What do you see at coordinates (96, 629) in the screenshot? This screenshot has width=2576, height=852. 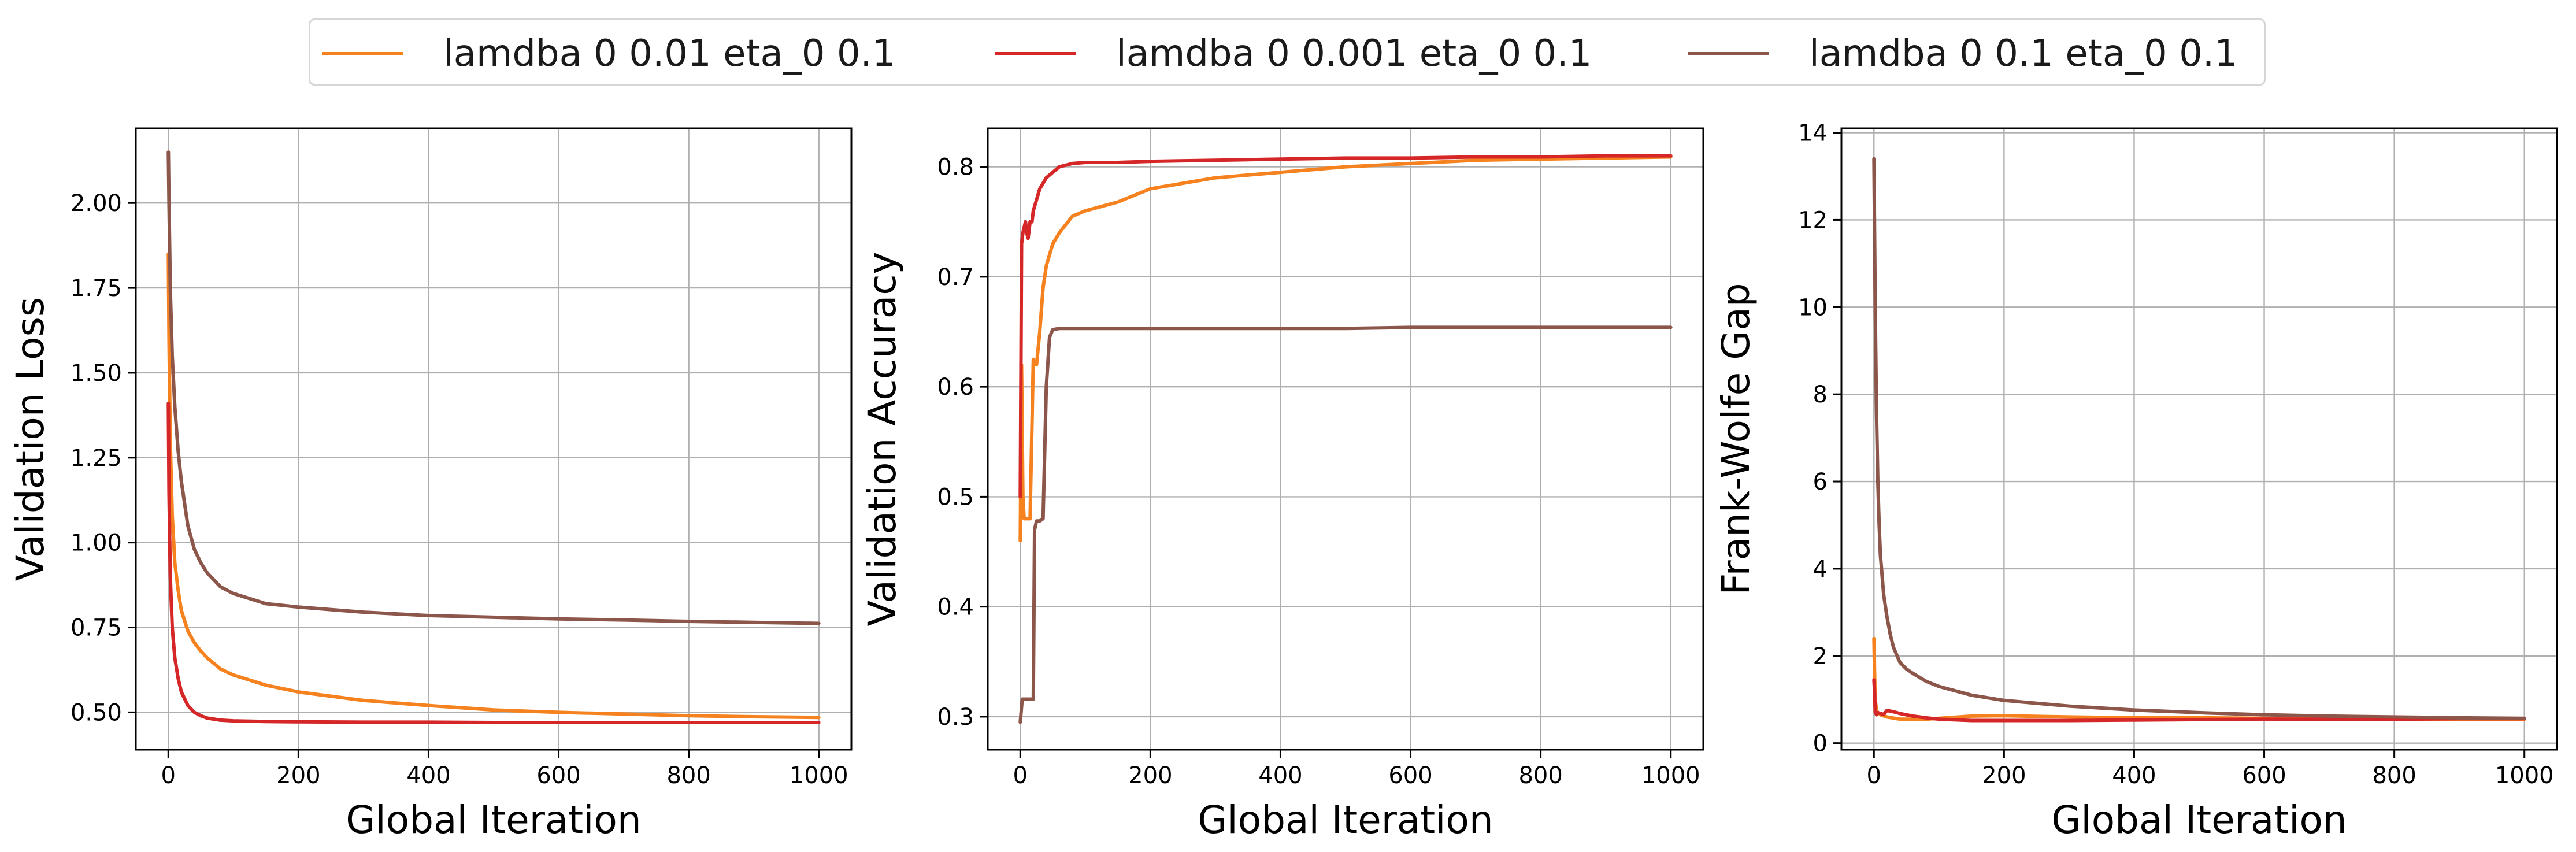 I see `y-tick-label: 0.75` at bounding box center [96, 629].